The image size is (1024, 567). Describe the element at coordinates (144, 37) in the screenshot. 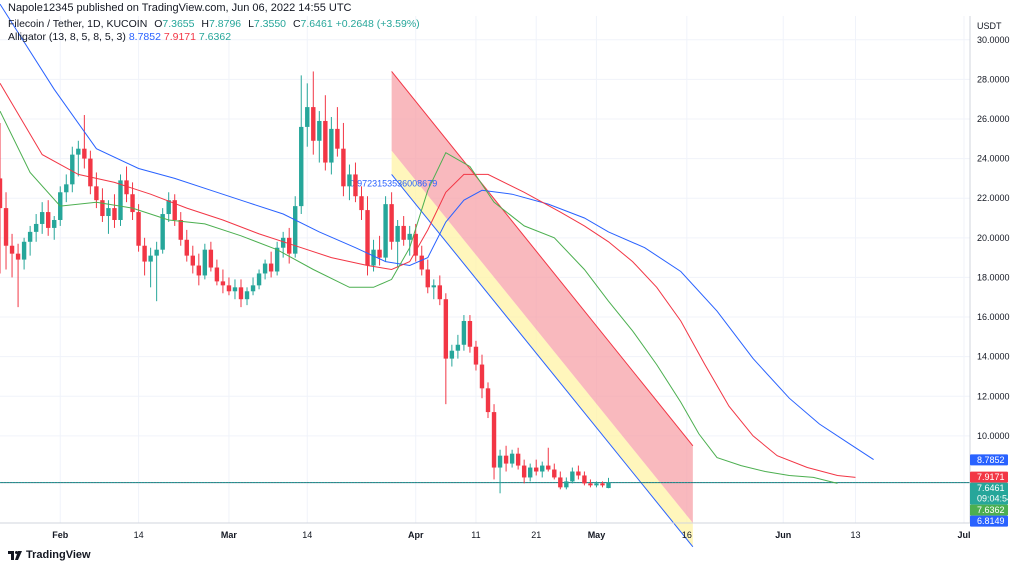

I see `jaw-value: 8.7852` at that location.